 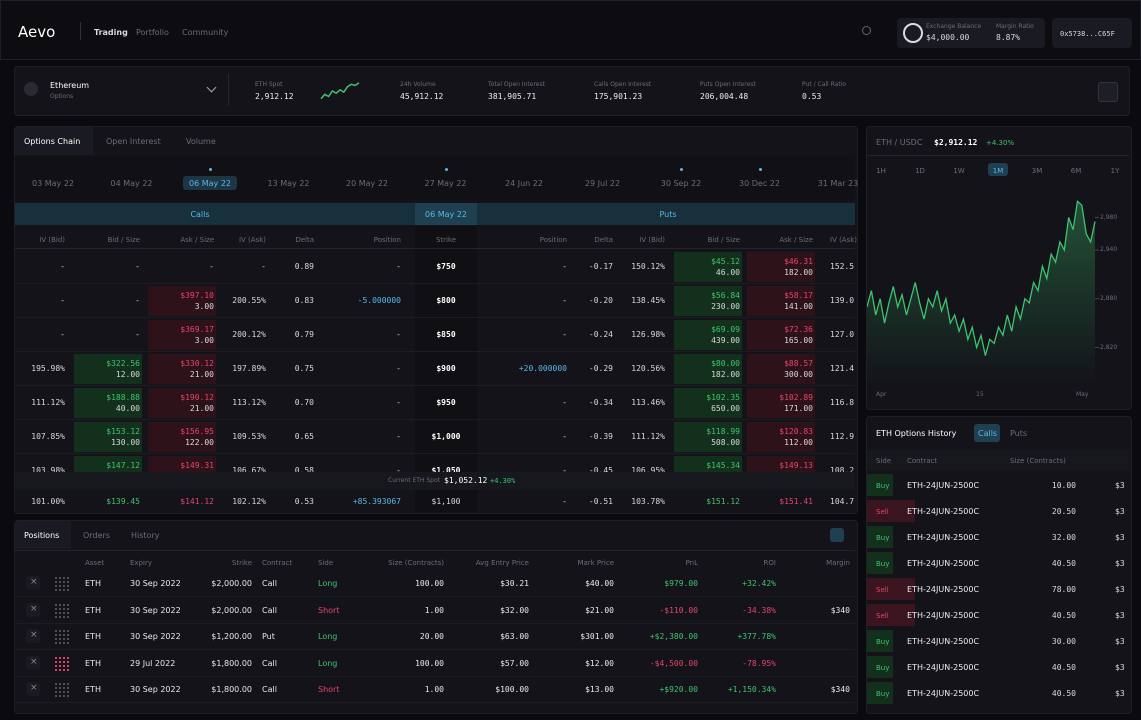 What do you see at coordinates (145, 535) in the screenshot?
I see `tab: History` at bounding box center [145, 535].